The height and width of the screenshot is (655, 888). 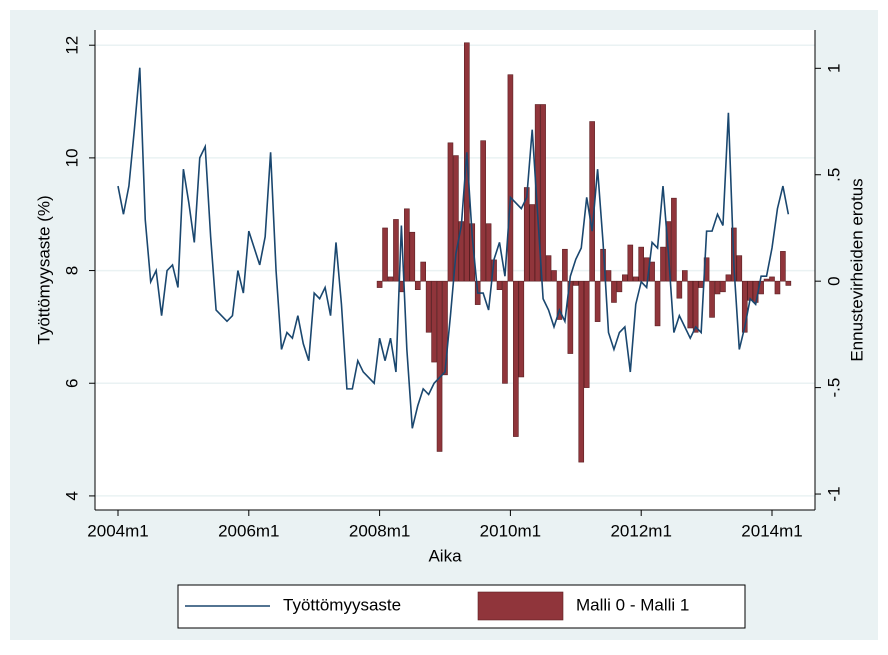 I want to click on y-tick-label: 6, so click(x=71, y=383).